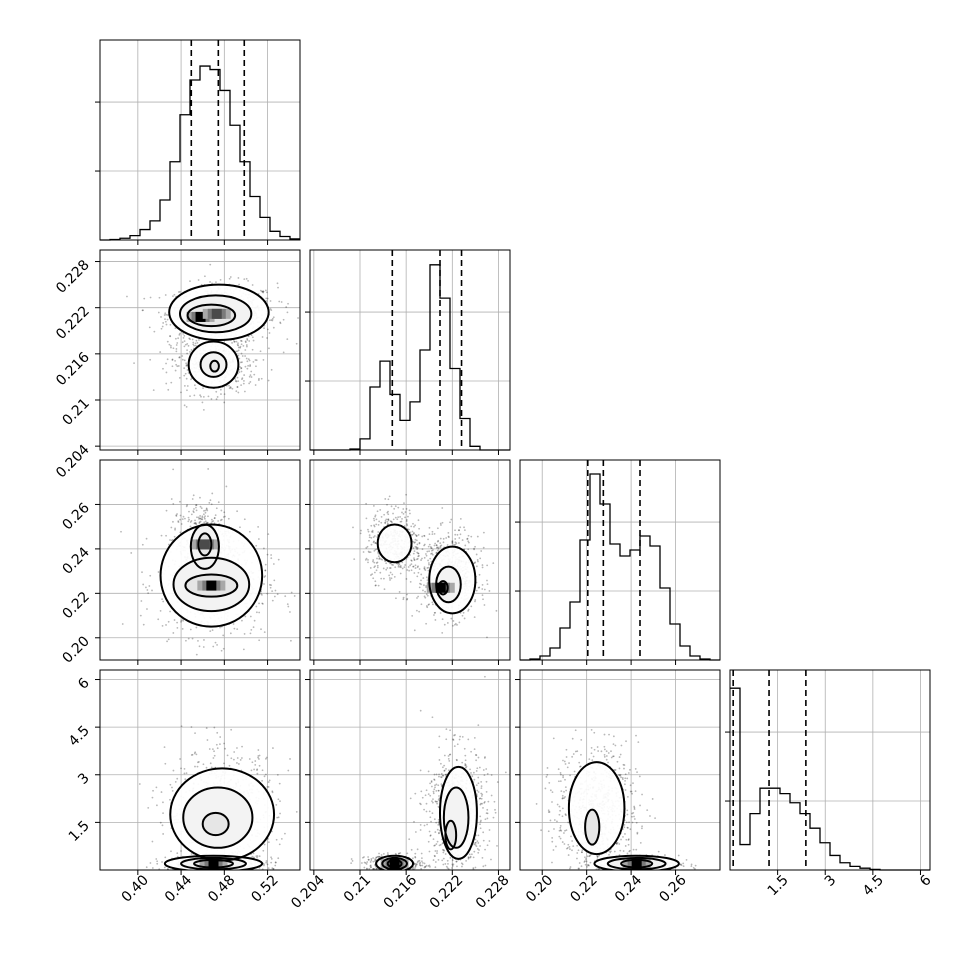 The image size is (970, 970). Describe the element at coordinates (200, 316) in the screenshot. I see `density-cell` at that location.